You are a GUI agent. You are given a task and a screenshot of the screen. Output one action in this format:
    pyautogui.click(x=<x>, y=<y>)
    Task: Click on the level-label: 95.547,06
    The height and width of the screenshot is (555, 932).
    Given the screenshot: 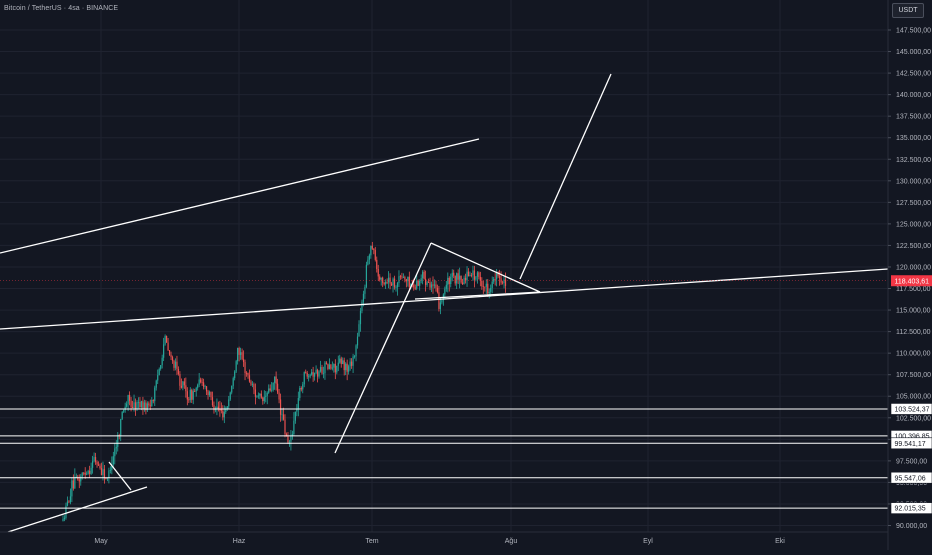 What is the action you would take?
    pyautogui.click(x=910, y=478)
    